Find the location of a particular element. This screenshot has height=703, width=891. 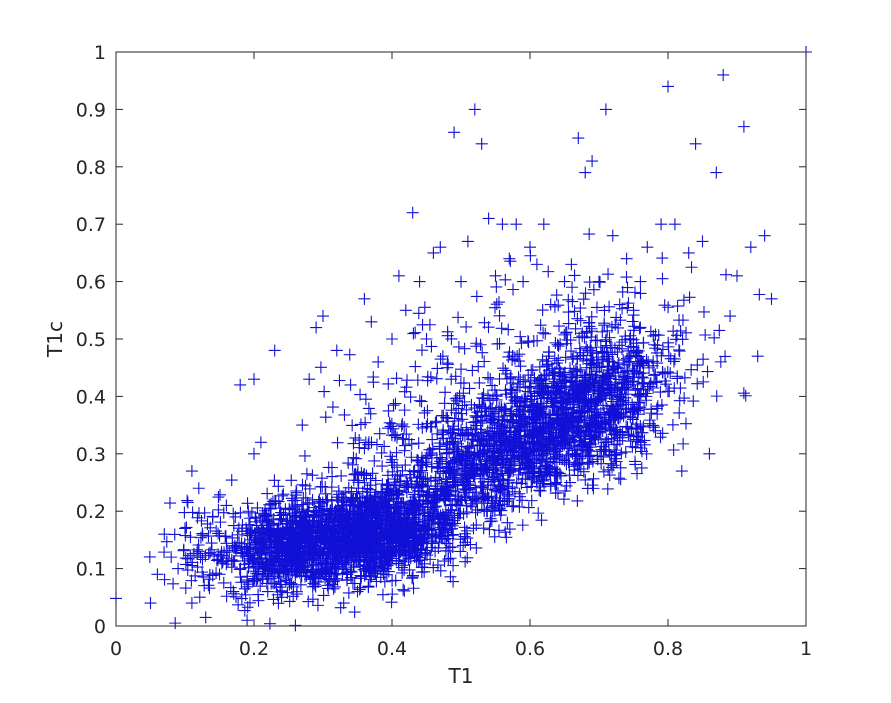

y-tick-label: 0.4 is located at coordinates (91, 397).